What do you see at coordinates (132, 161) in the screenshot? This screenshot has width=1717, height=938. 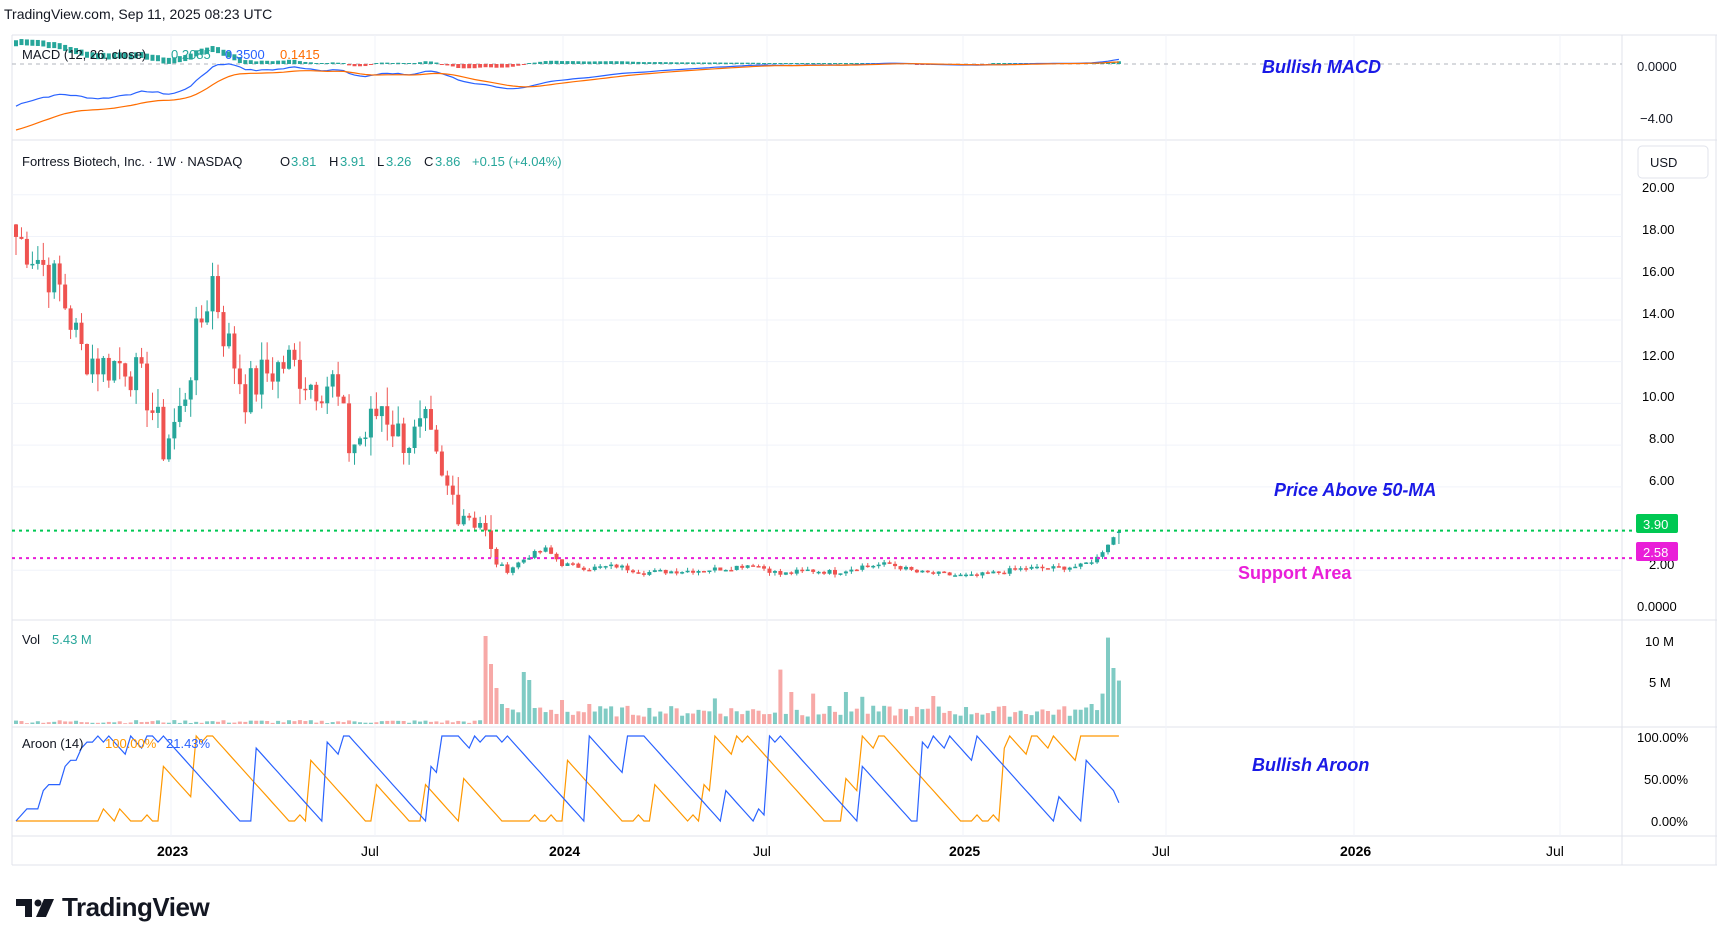 I see `price-legend-symbol: Fortress Biotech, Inc. · 1W · NASDAQ` at bounding box center [132, 161].